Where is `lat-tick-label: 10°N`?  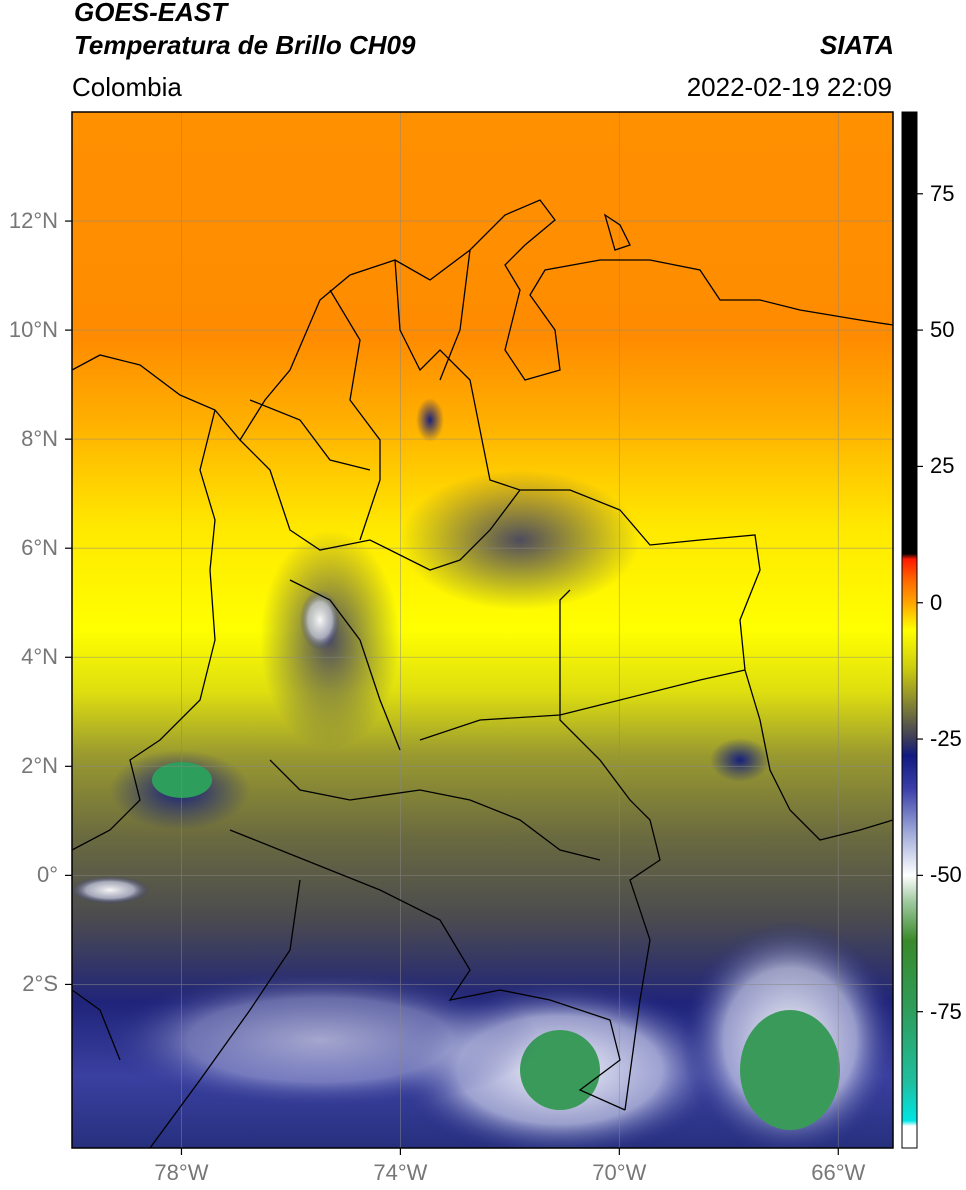 lat-tick-label: 10°N is located at coordinates (33, 330).